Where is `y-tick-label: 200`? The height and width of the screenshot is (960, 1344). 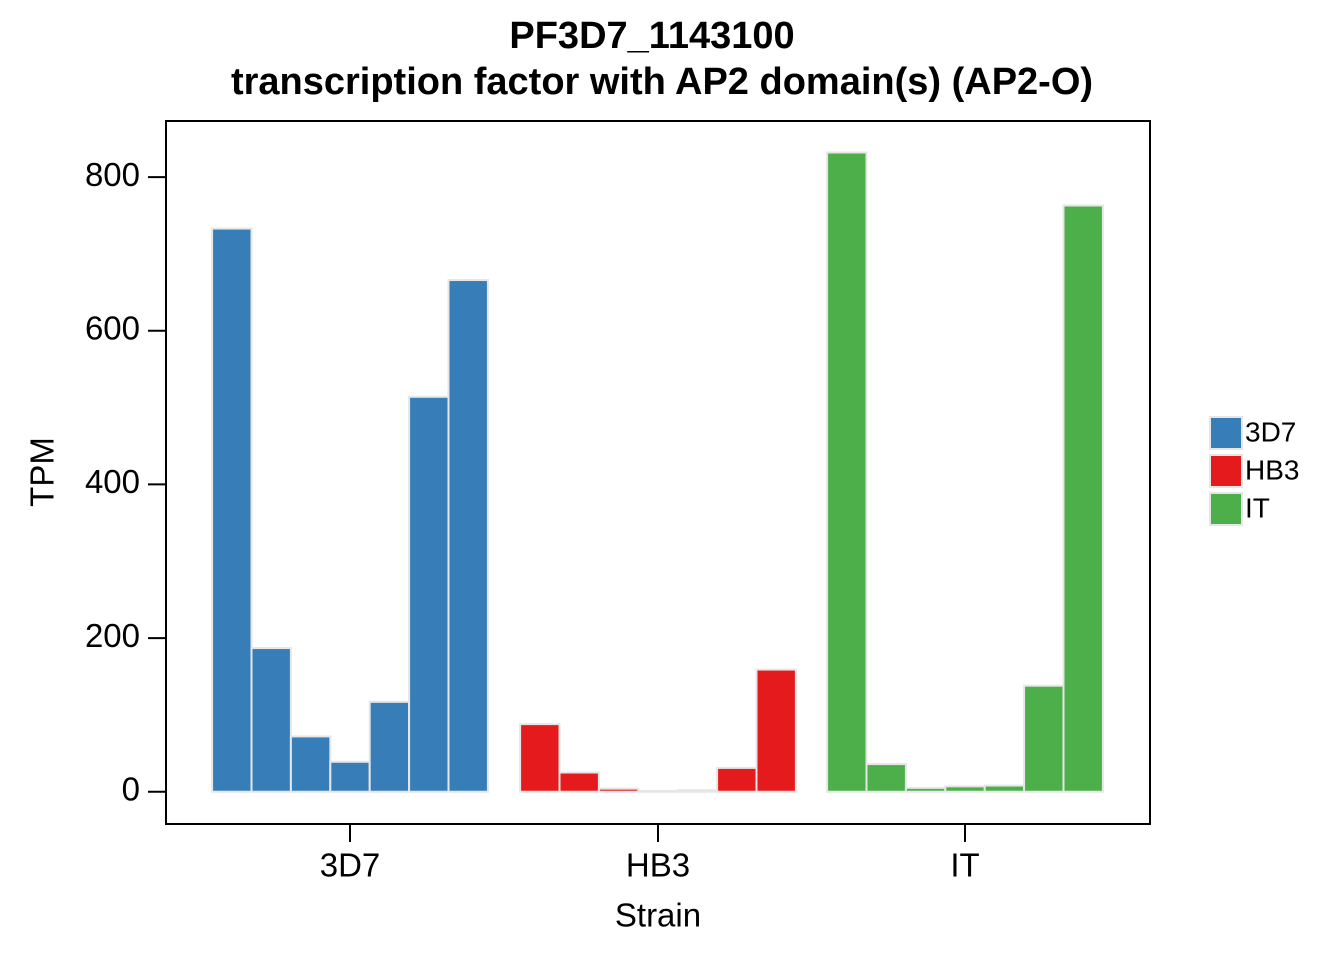 y-tick-label: 200 is located at coordinates (112, 635).